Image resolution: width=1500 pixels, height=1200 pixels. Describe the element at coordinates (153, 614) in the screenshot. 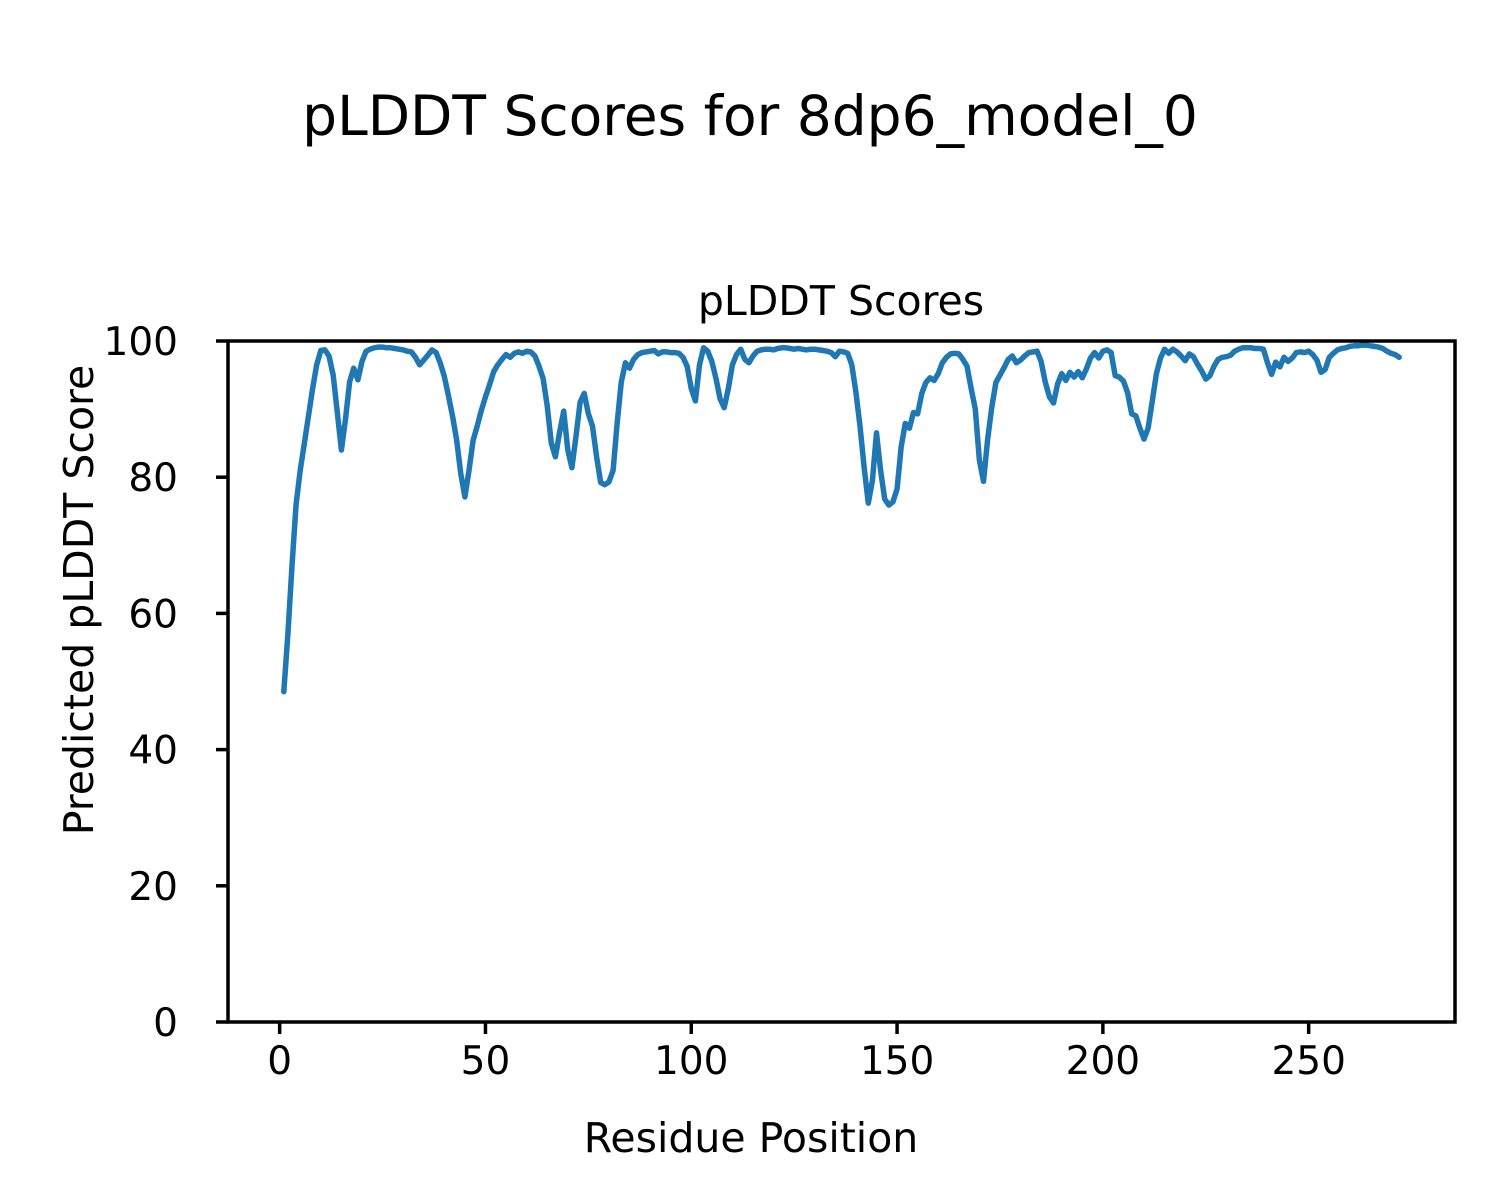

I see `y-tick-label: 60` at that location.